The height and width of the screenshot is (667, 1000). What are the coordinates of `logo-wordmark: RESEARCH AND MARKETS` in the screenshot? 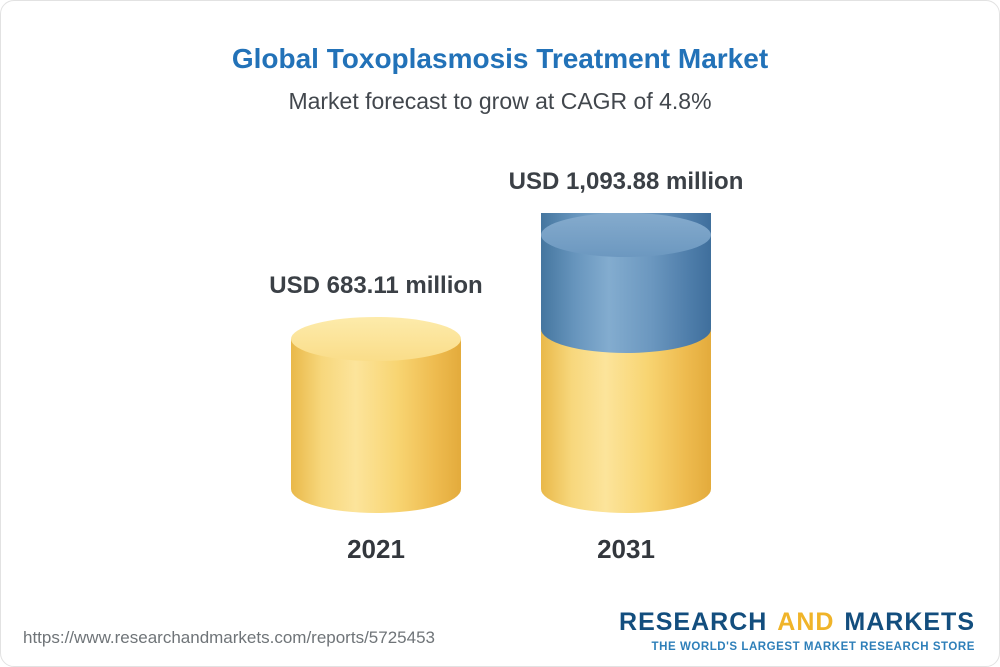 It's located at (797, 622).